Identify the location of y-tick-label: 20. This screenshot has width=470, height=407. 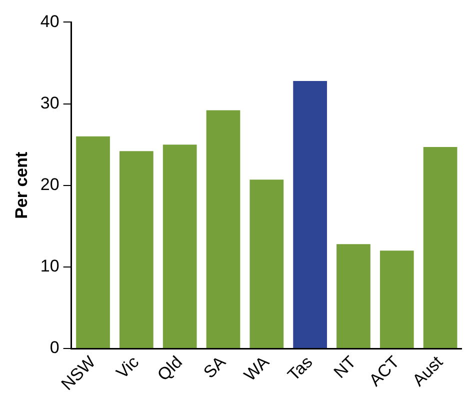
(50, 184).